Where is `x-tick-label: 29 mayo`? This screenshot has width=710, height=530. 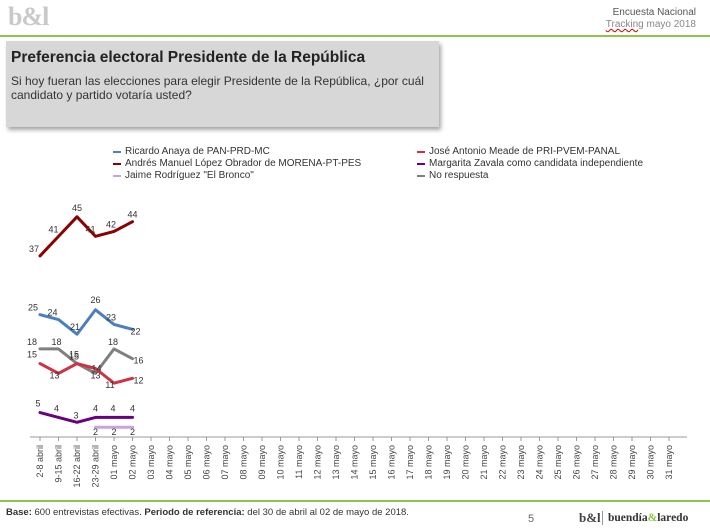
x-tick-label: 29 mayo is located at coordinates (632, 462).